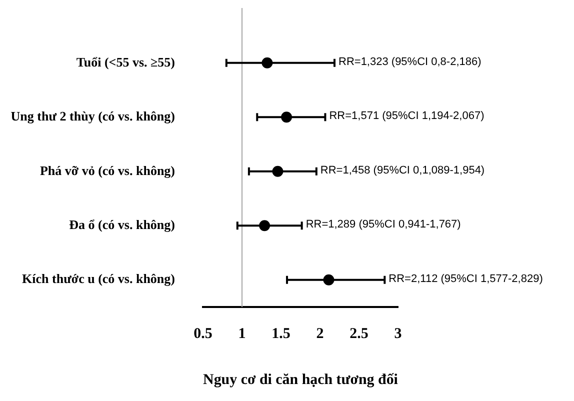 Image resolution: width=574 pixels, height=401 pixels. I want to click on x-tick-label: 0.5, so click(203, 334).